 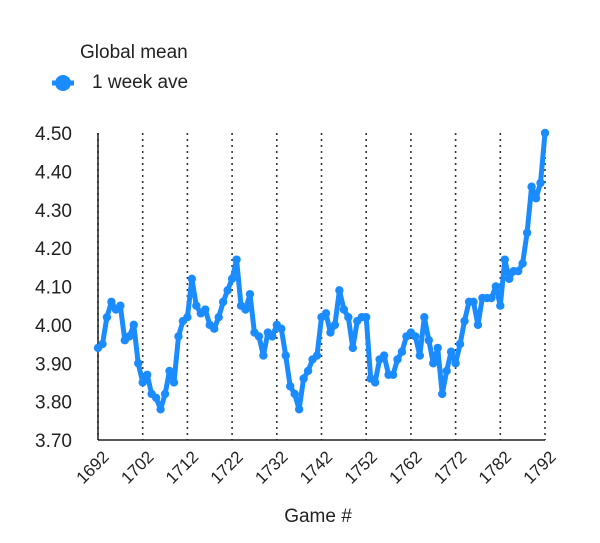 I want to click on y-tick-label: 3.80, so click(x=53, y=403).